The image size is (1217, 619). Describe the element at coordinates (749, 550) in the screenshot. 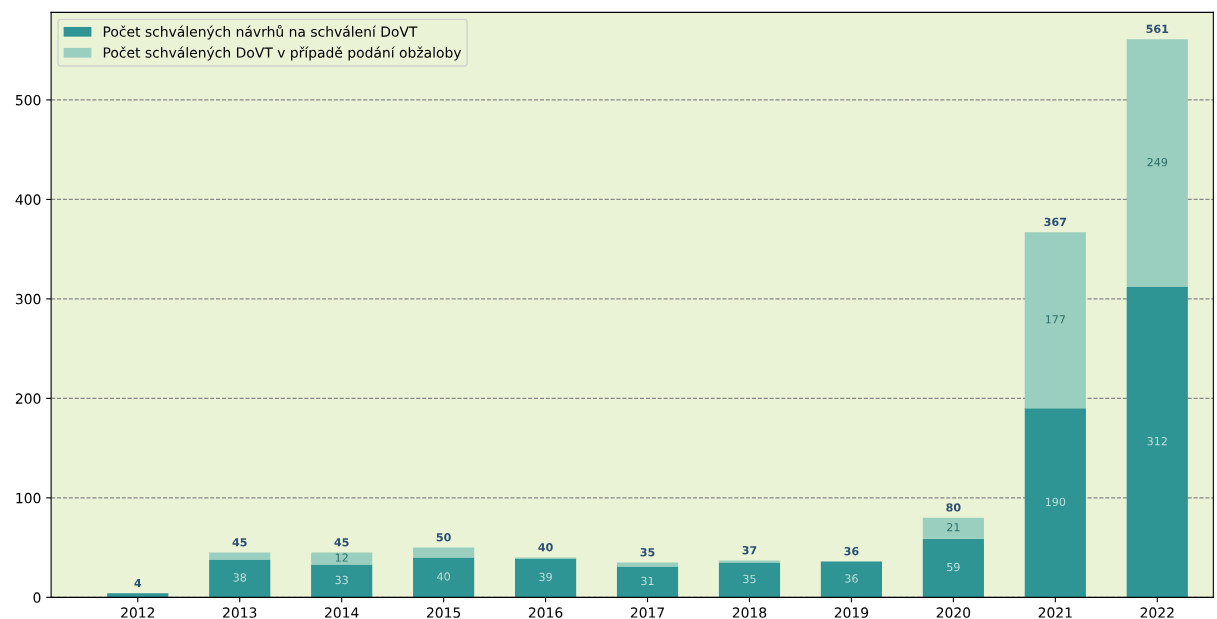

I see `total-label: 37` at that location.